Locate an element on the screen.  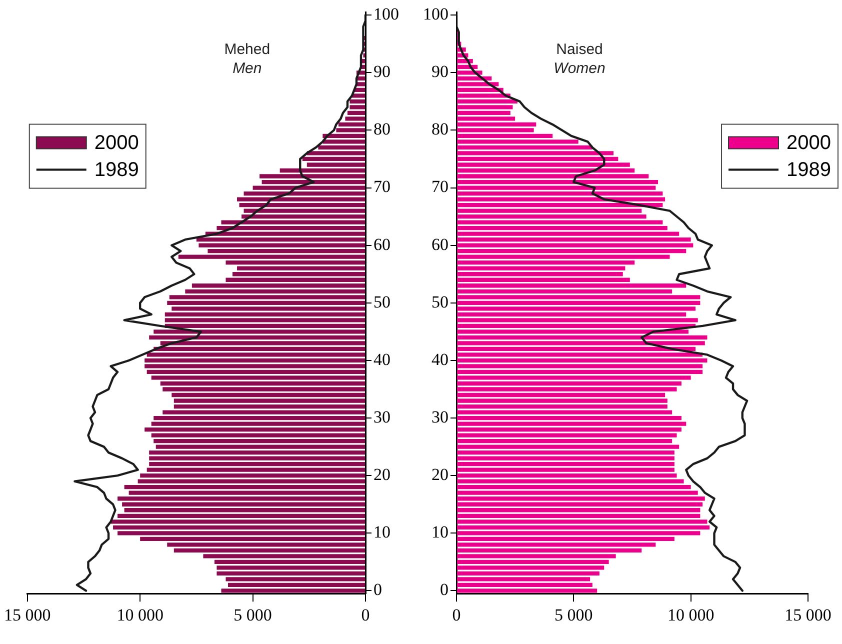
text: Women is located at coordinates (580, 69).